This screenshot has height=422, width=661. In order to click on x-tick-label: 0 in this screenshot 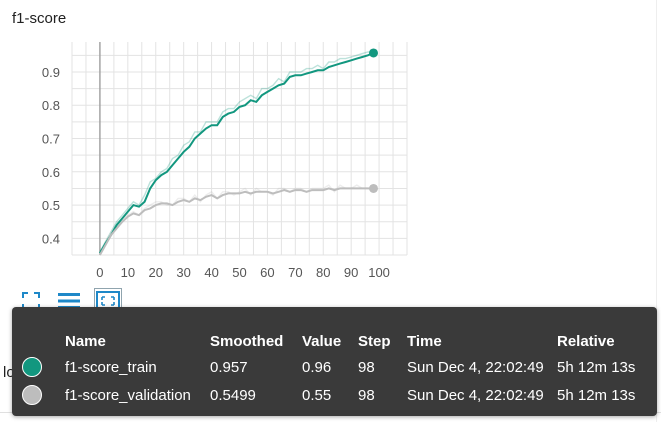, I will do `click(99, 272)`.